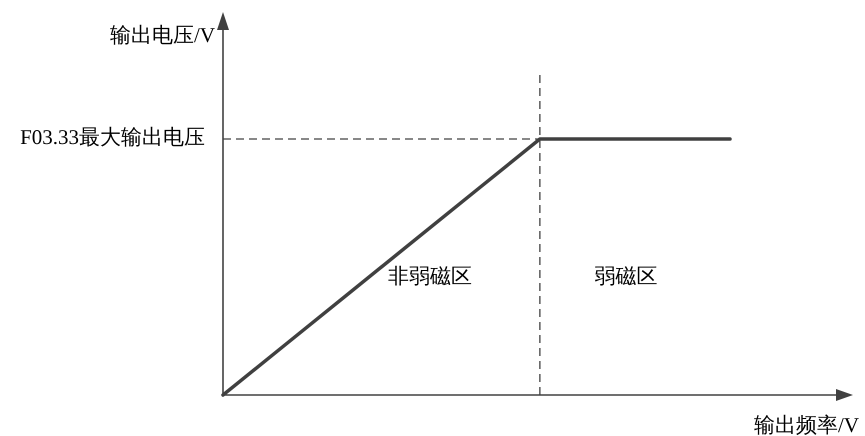 The width and height of the screenshot is (865, 436). I want to click on annotation: 非弱磁区, so click(430, 276).